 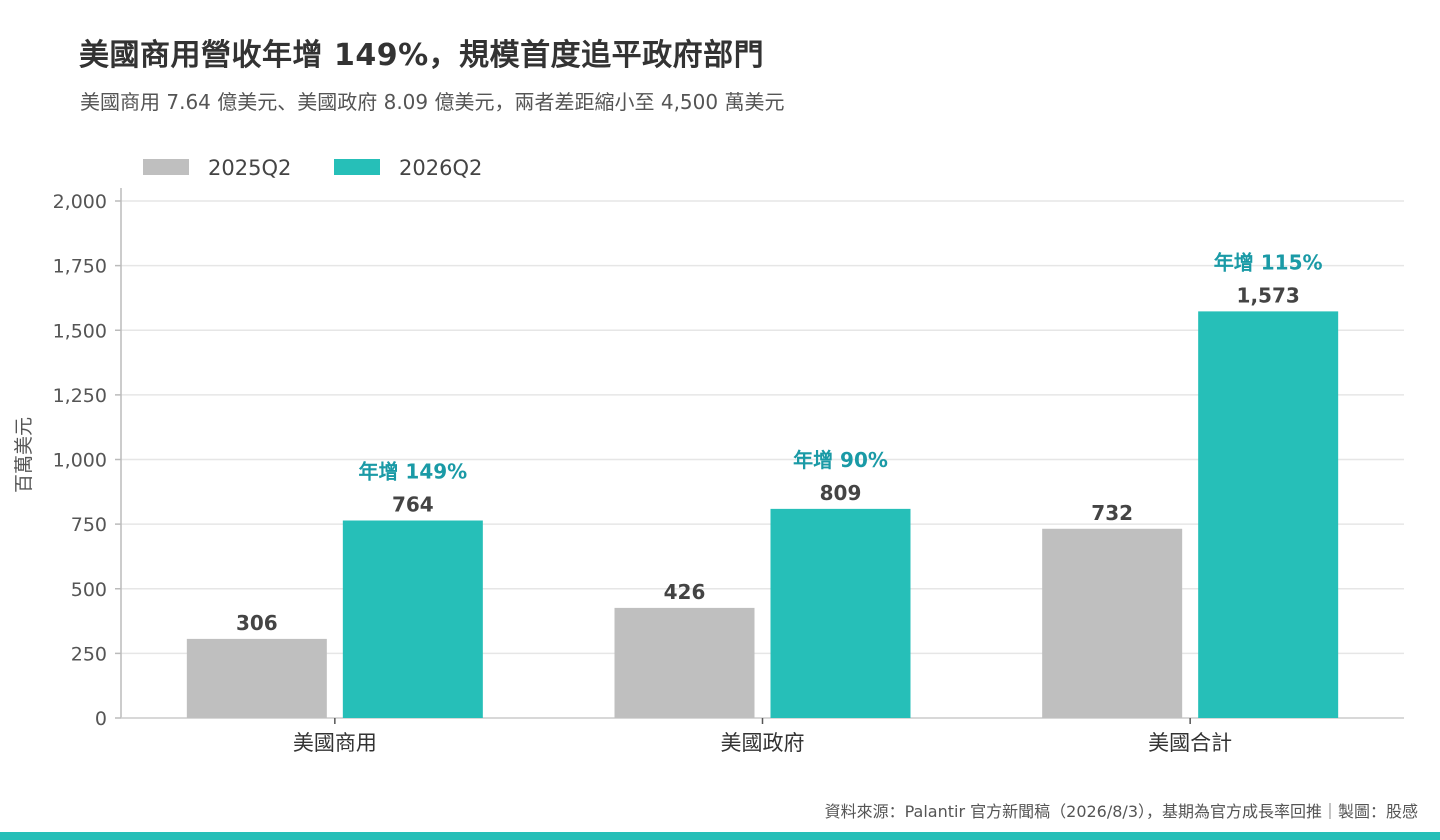 I want to click on bar-value-label: 1,573, so click(x=1268, y=295).